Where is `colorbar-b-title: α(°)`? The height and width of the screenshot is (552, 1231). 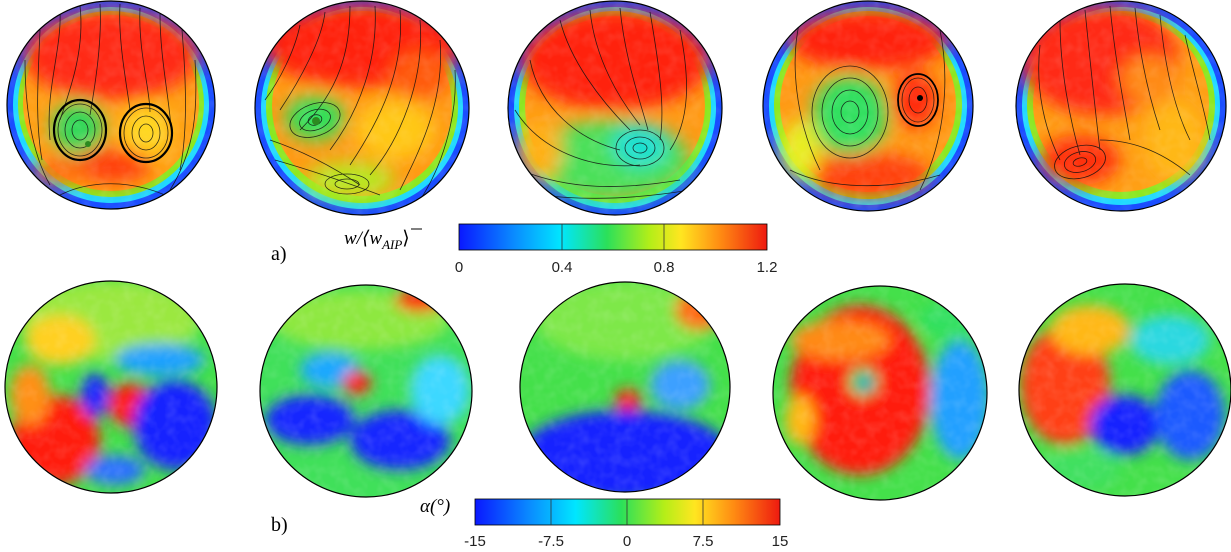 colorbar-b-title: α(°) is located at coordinates (435, 506).